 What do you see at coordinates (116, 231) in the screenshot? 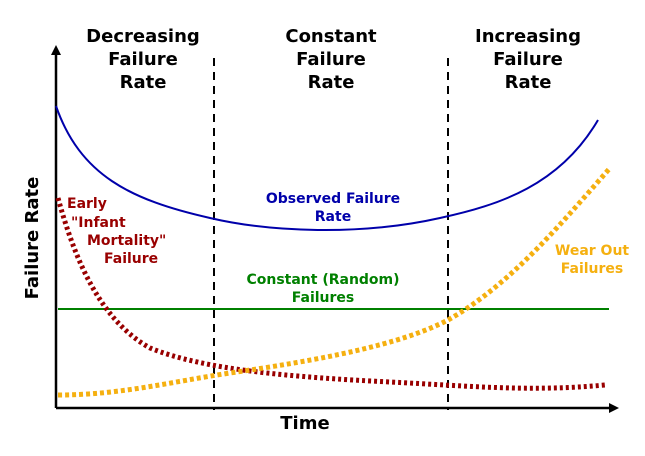
I see `infant-mortality-label: Early "Infant Mortality" Failure` at bounding box center [116, 231].